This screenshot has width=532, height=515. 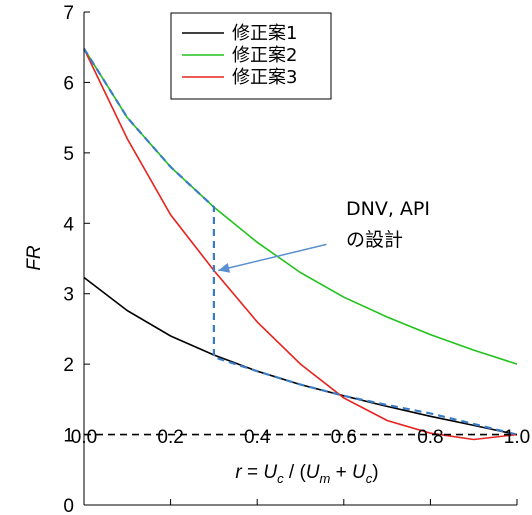 What do you see at coordinates (374, 240) in the screenshot?
I see `annotation-line-2: の設計` at bounding box center [374, 240].